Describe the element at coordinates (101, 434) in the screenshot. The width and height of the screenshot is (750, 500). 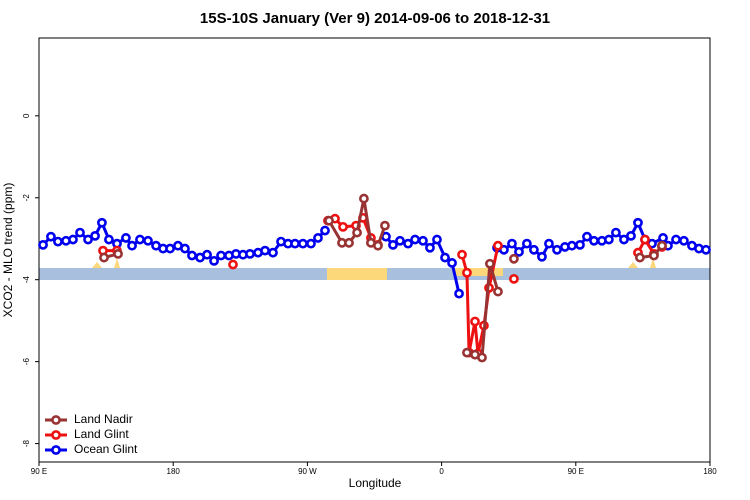
I see `legend-label: Land Glint` at that location.